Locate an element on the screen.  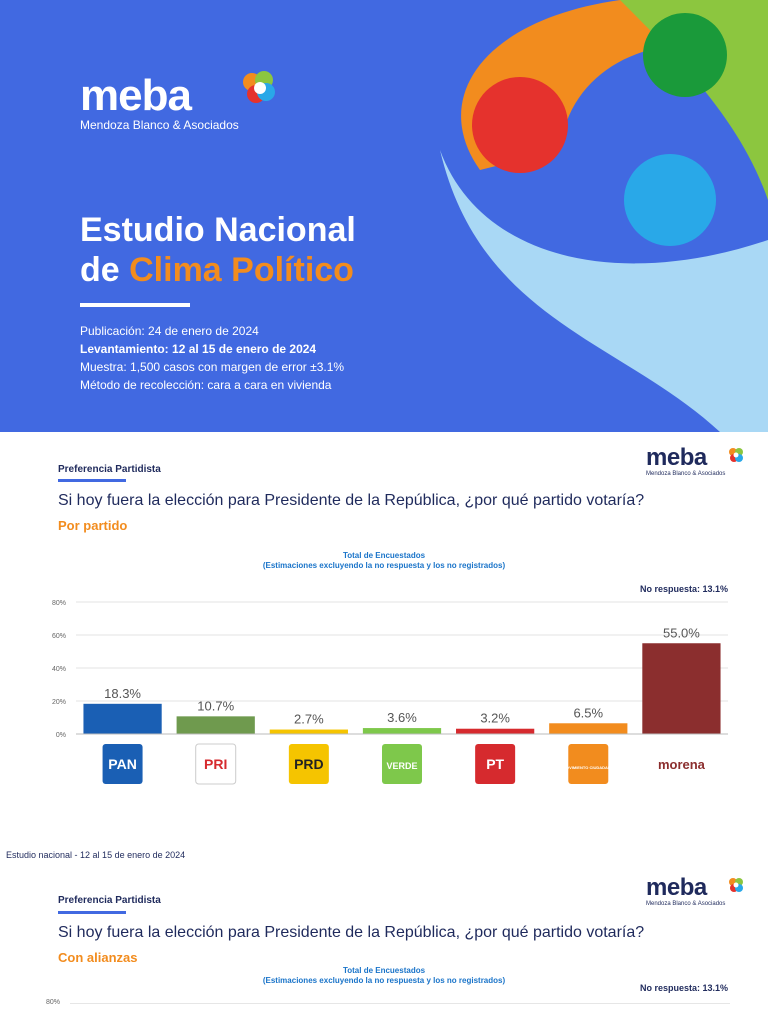
party-logo-verde is located at coordinates (402, 764).